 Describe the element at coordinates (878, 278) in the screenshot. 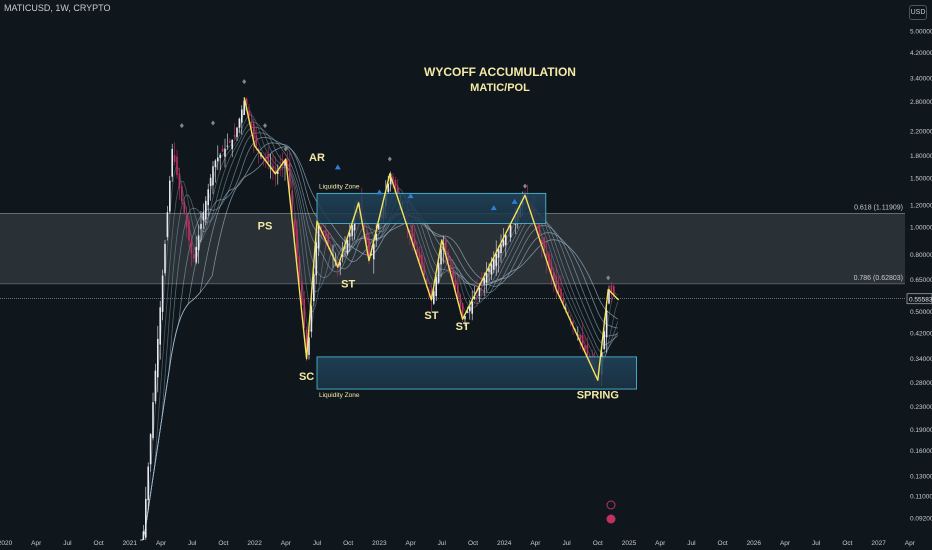

I see `fib-label: 0.786 (0.62803)` at that location.